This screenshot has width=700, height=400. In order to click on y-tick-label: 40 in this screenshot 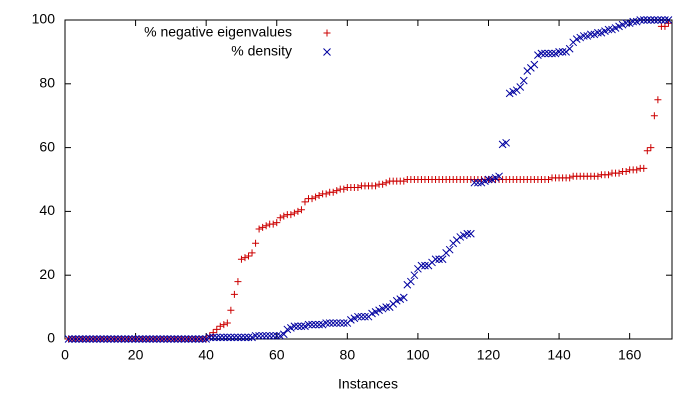, I will do `click(47, 210)`.